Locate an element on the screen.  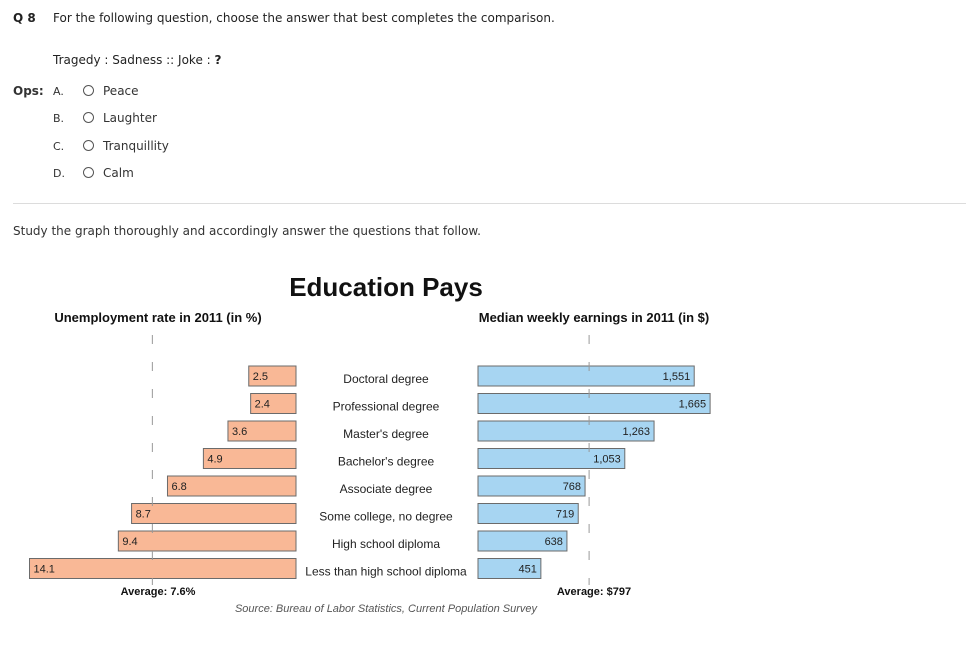
left-average-label: Average: 7.6% is located at coordinates (158, 592).